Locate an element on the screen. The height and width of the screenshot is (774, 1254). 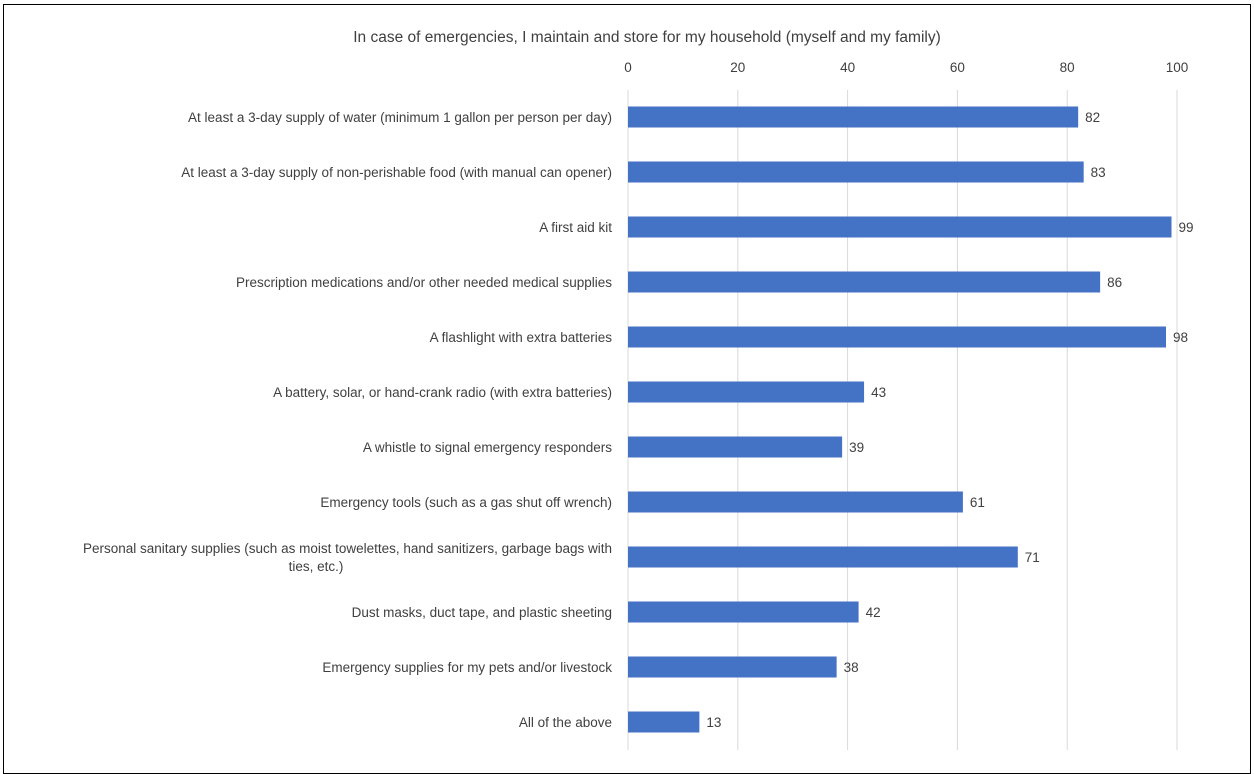
data-label: 83 is located at coordinates (1098, 172).